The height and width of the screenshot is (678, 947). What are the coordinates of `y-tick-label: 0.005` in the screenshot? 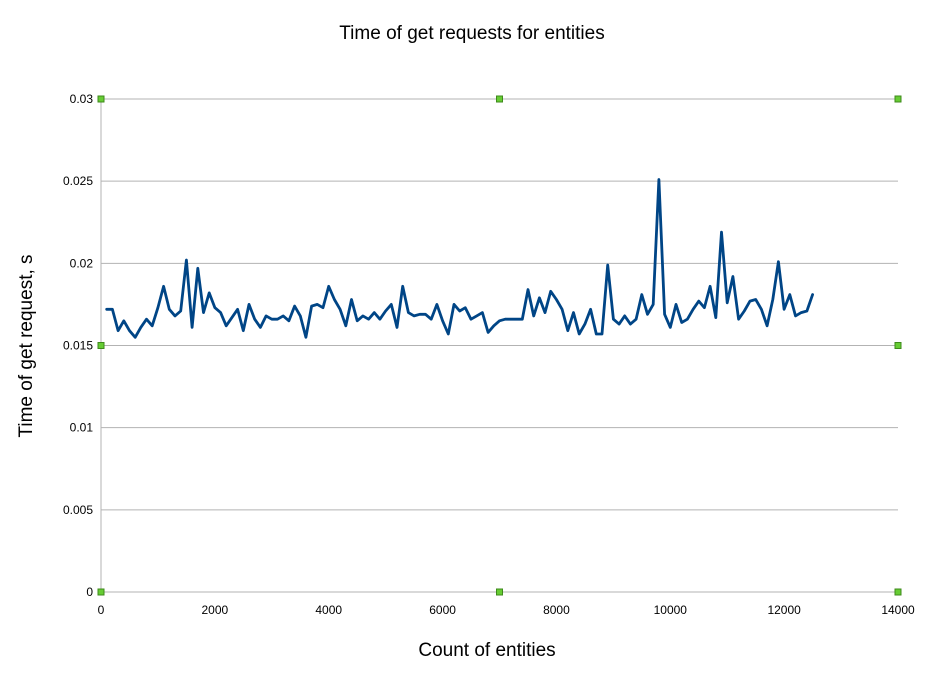 It's located at (78, 510).